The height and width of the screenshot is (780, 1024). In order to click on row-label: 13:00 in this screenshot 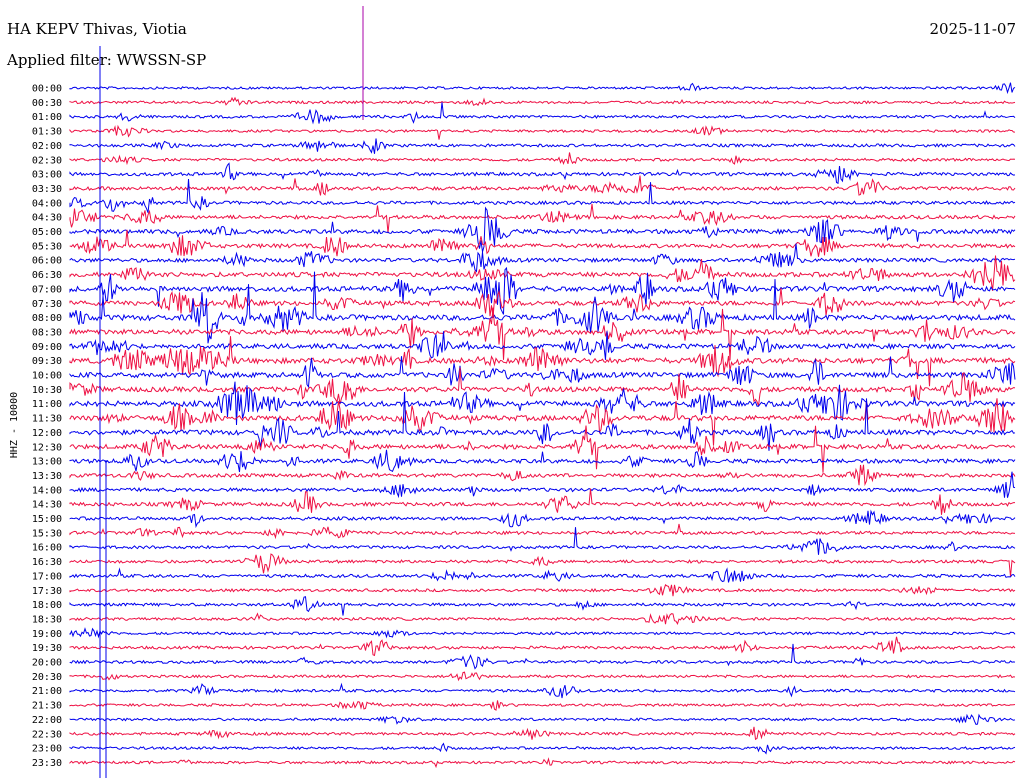, I will do `click(47, 462)`.